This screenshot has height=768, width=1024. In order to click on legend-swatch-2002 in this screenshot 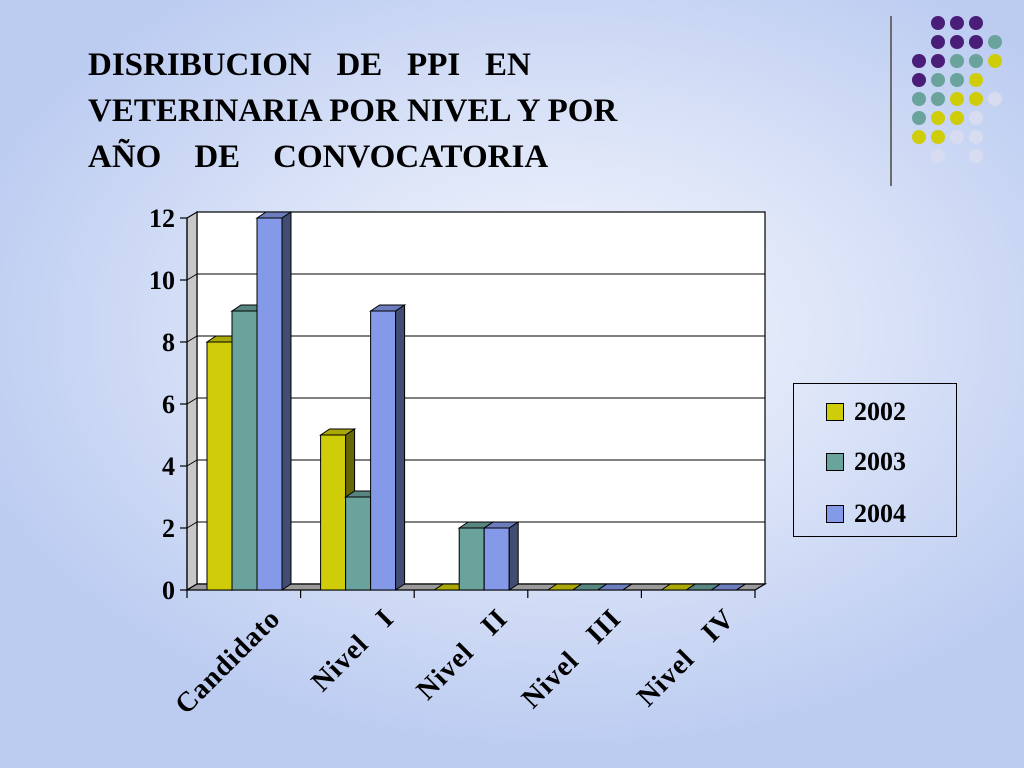, I will do `click(835, 412)`.